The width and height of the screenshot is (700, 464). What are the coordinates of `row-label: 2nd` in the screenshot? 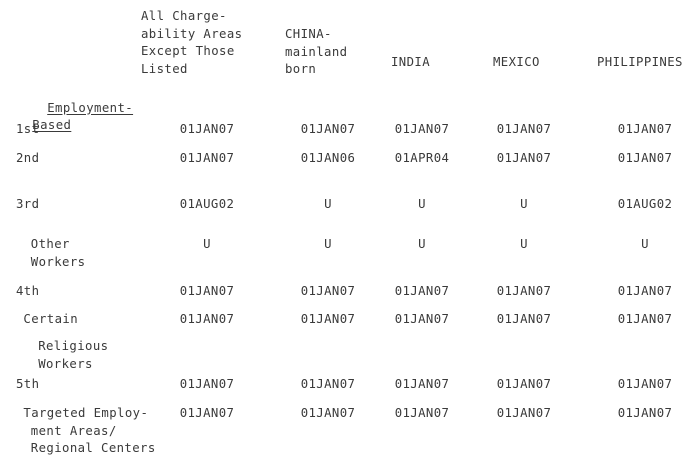 It's located at (27, 159).